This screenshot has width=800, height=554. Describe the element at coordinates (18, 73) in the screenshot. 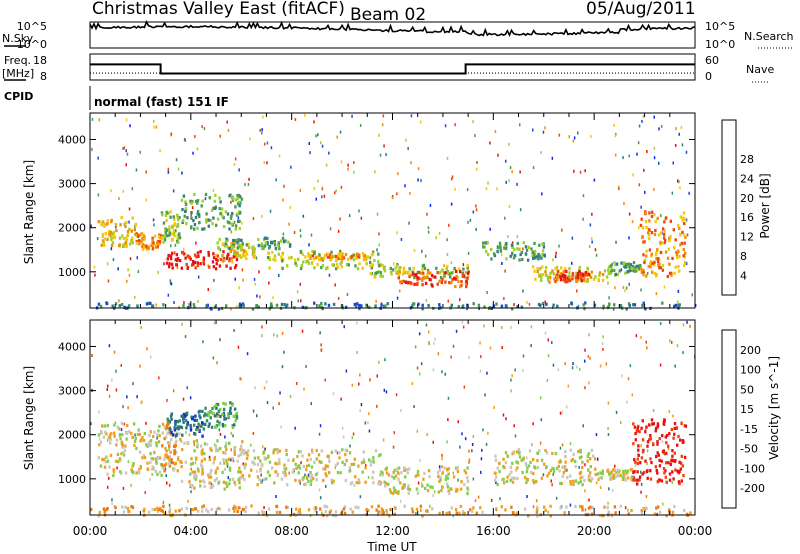

I see `freq-unit-label: [MHz]` at that location.